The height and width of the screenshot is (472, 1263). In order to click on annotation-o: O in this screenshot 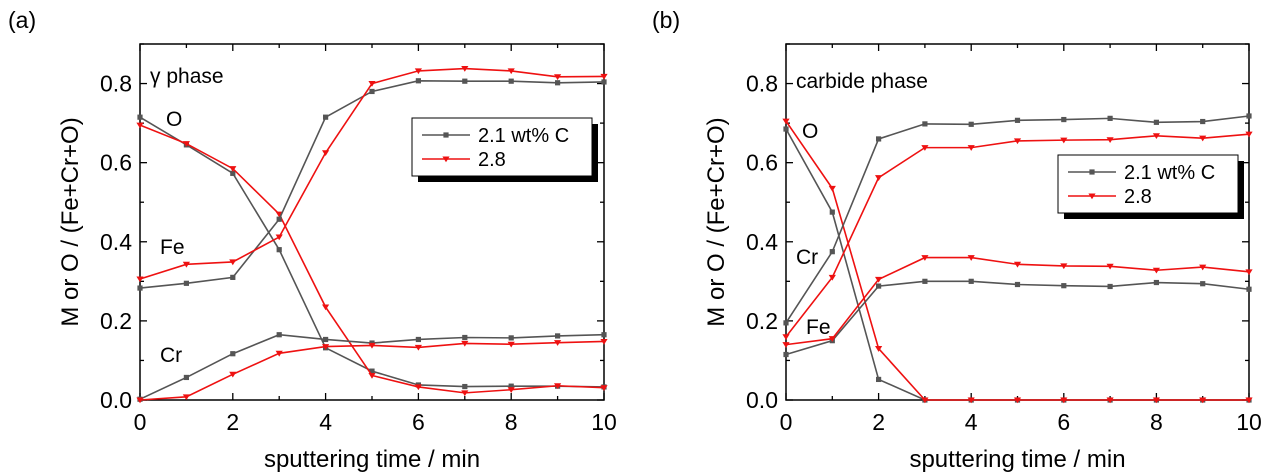, I will do `click(174, 119)`.